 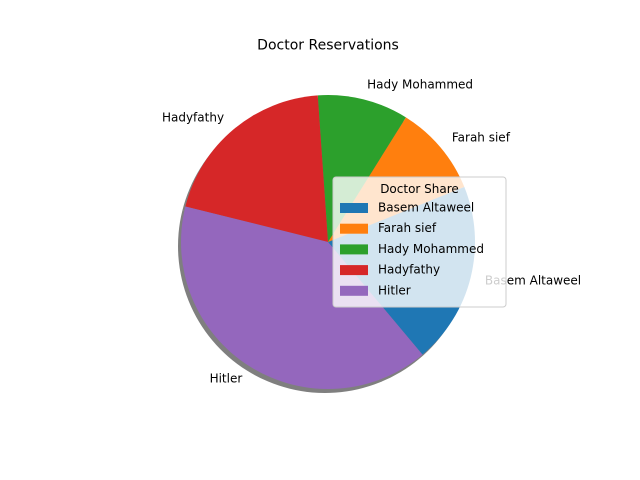 I want to click on legend-label-farah-sief: Farah sief, so click(x=407, y=228).